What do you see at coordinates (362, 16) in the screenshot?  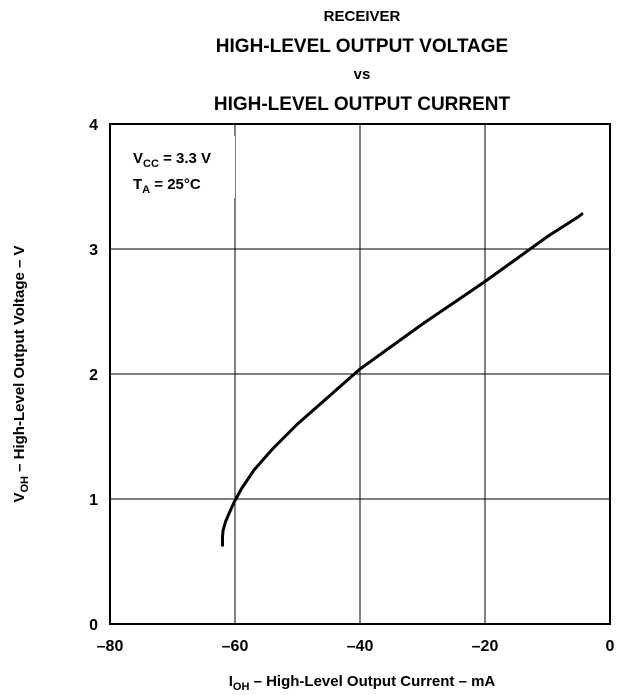 I see `chart-title-line-1: RECEIVER` at bounding box center [362, 16].